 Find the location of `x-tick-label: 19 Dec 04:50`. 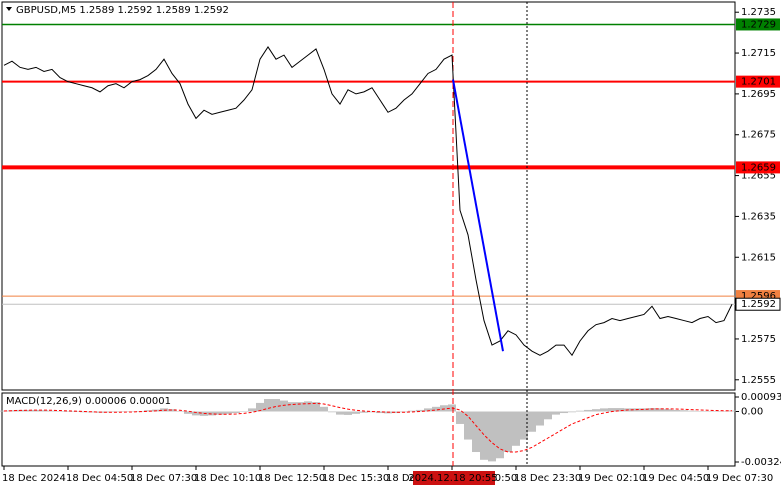

x-tick-label: 19 Dec 04:50 is located at coordinates (675, 478).